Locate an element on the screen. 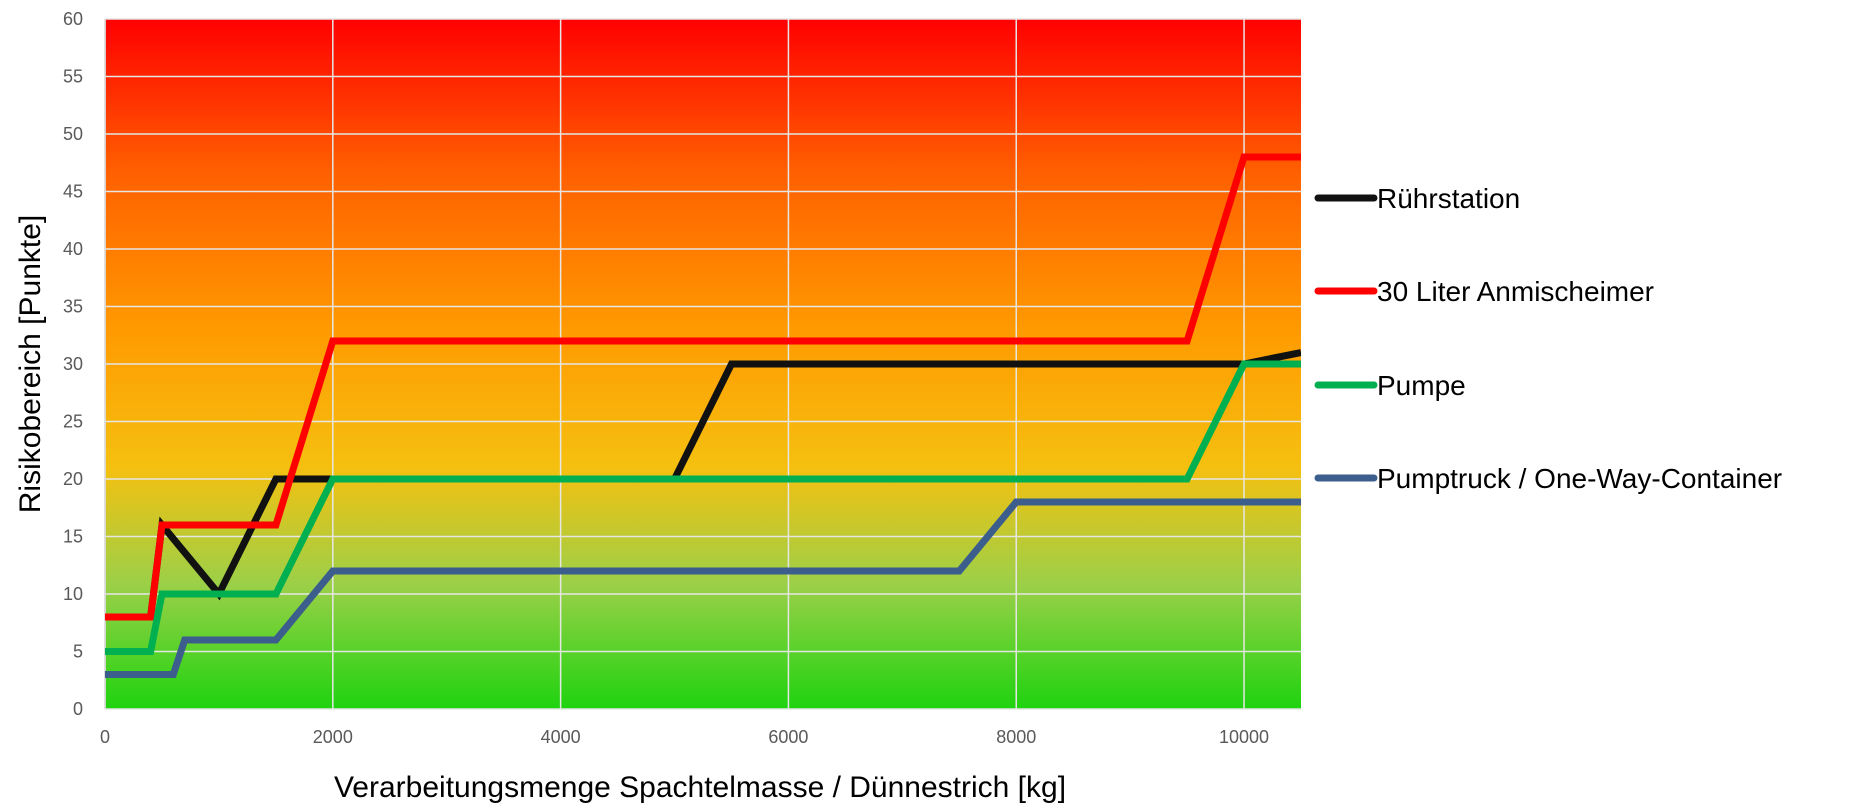 The image size is (1857, 810). y-tick-label: 30 is located at coordinates (73, 364).